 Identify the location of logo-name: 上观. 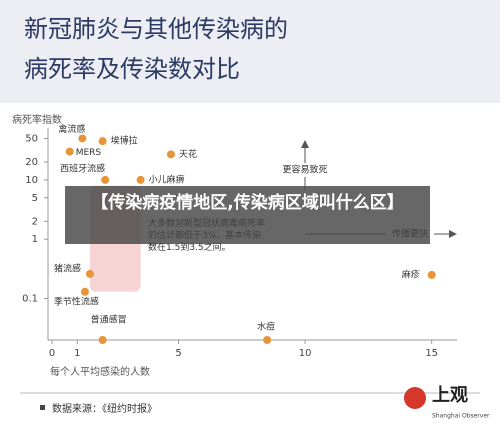
(450, 395).